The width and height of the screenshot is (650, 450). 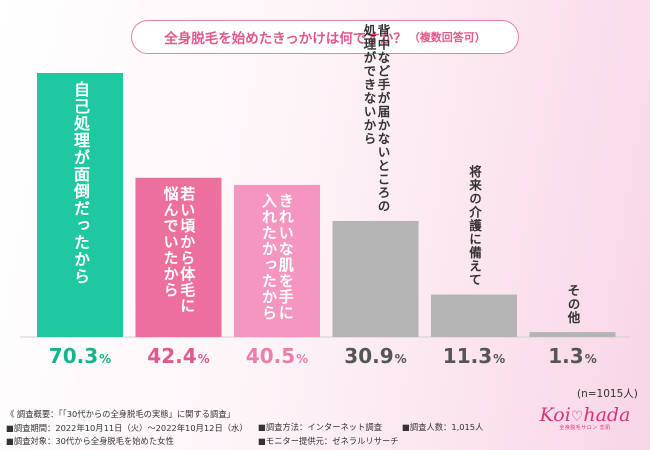 What do you see at coordinates (585, 428) in the screenshot?
I see `logo-tagline: 全身脱毛サロン 恋肌` at bounding box center [585, 428].